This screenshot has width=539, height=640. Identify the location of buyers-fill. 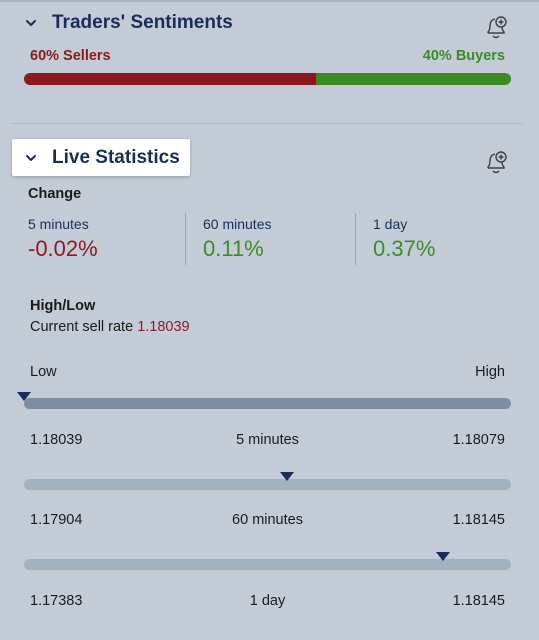
(413, 79).